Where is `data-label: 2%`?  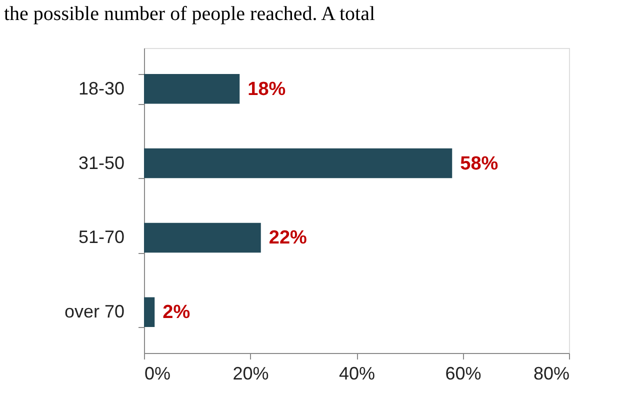
data-label: 2% is located at coordinates (176, 313).